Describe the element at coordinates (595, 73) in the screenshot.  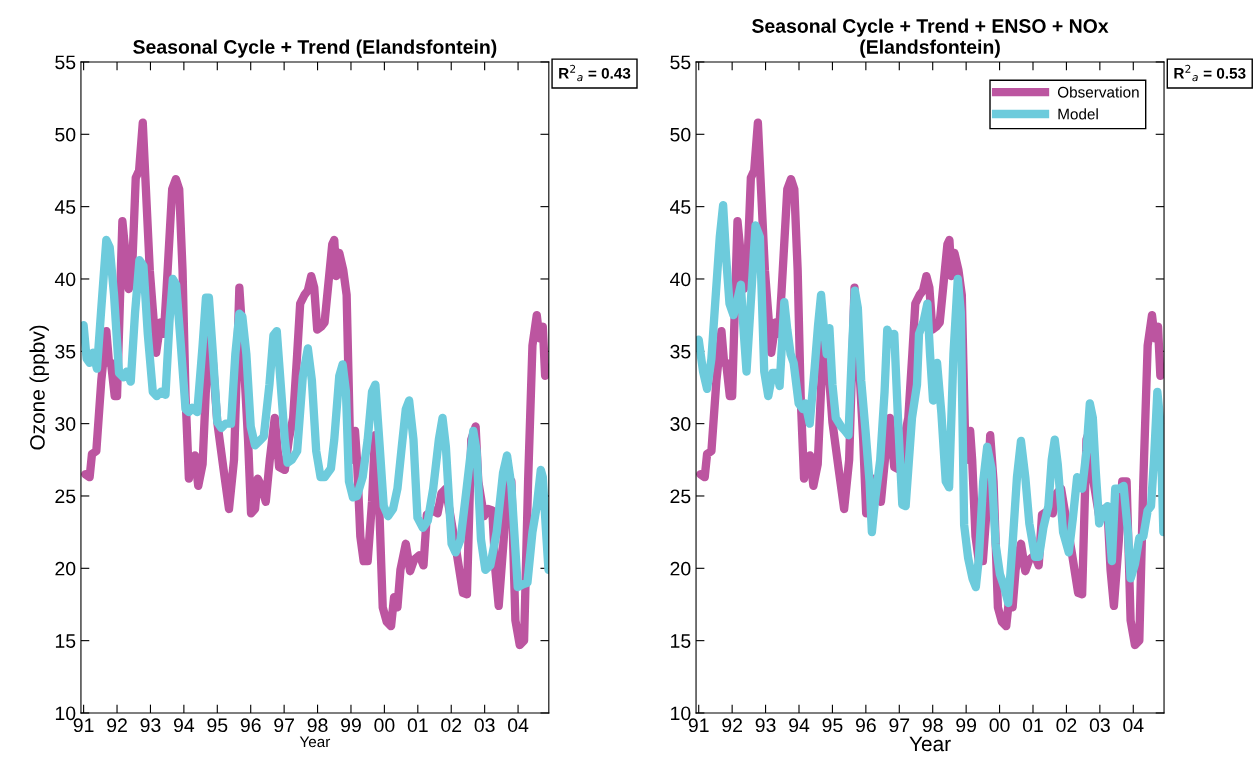
I see `text: R$^{2}$$_{a}$ = 0.43` at that location.